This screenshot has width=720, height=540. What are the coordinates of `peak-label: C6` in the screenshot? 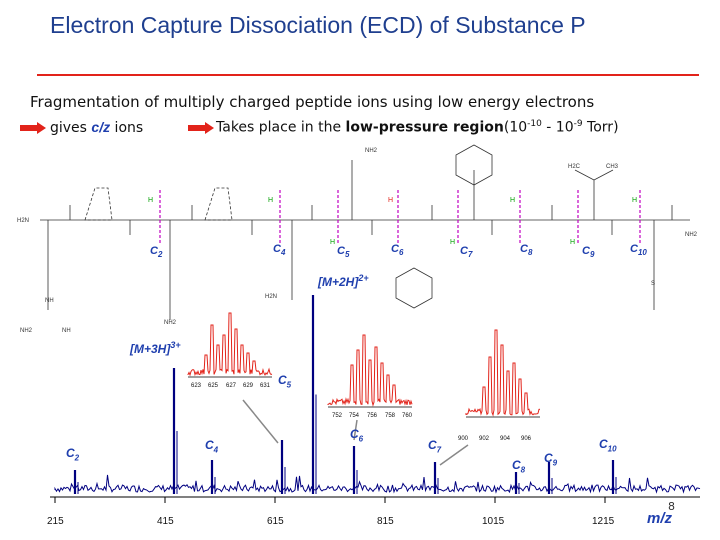 It's located at (357, 435).